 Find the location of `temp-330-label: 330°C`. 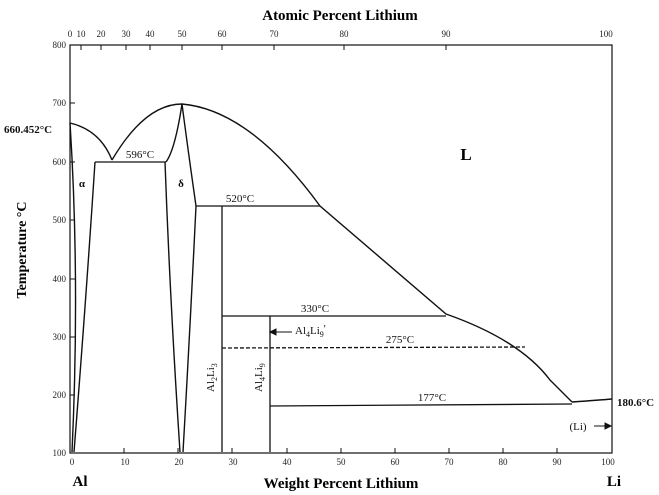

temp-330-label: 330°C is located at coordinates (315, 309).